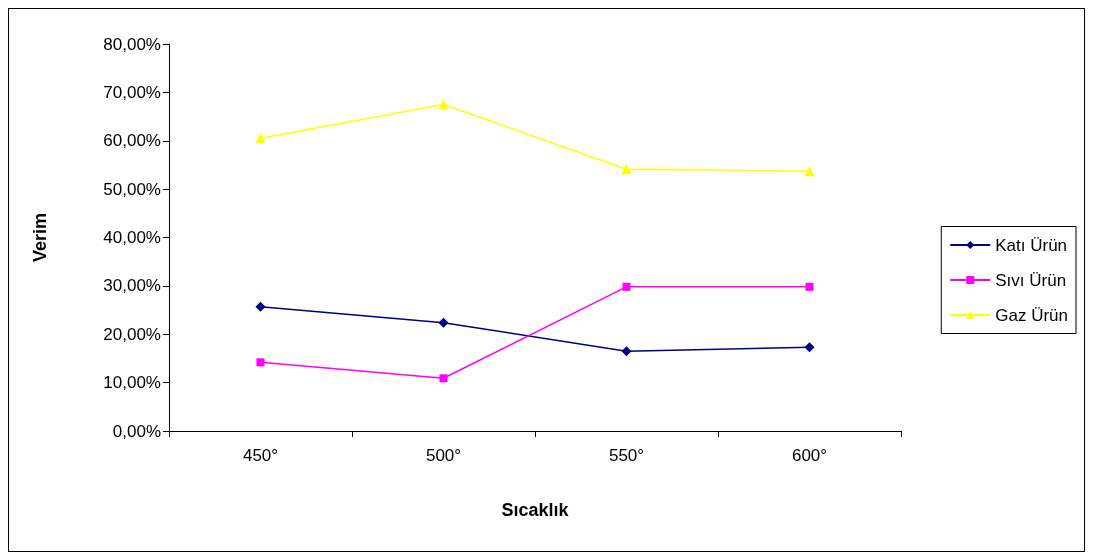 The width and height of the screenshot is (1093, 560). Describe the element at coordinates (1031, 315) in the screenshot. I see `legend-label: Gaz Ürün` at that location.